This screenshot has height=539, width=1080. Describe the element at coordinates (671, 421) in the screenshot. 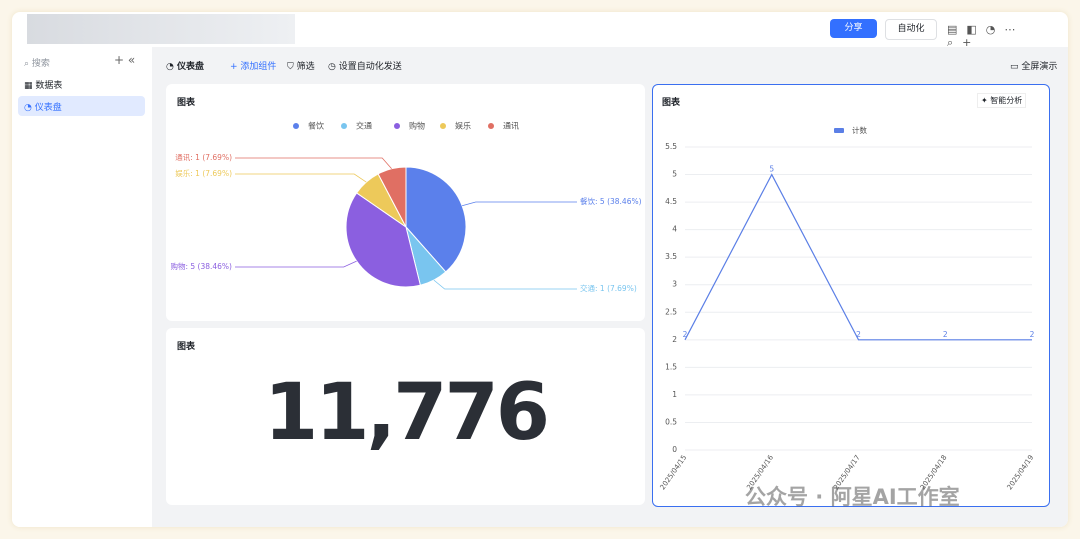

I see `y-tick-label: 0.5` at that location.